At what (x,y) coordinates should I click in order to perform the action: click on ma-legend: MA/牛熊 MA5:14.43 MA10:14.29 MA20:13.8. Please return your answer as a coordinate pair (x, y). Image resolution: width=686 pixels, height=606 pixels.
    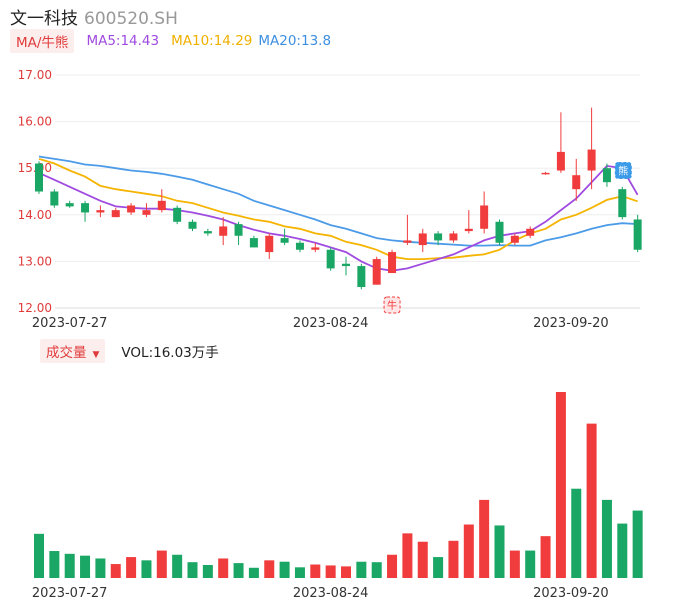
    Looking at the image, I should click on (170, 41).